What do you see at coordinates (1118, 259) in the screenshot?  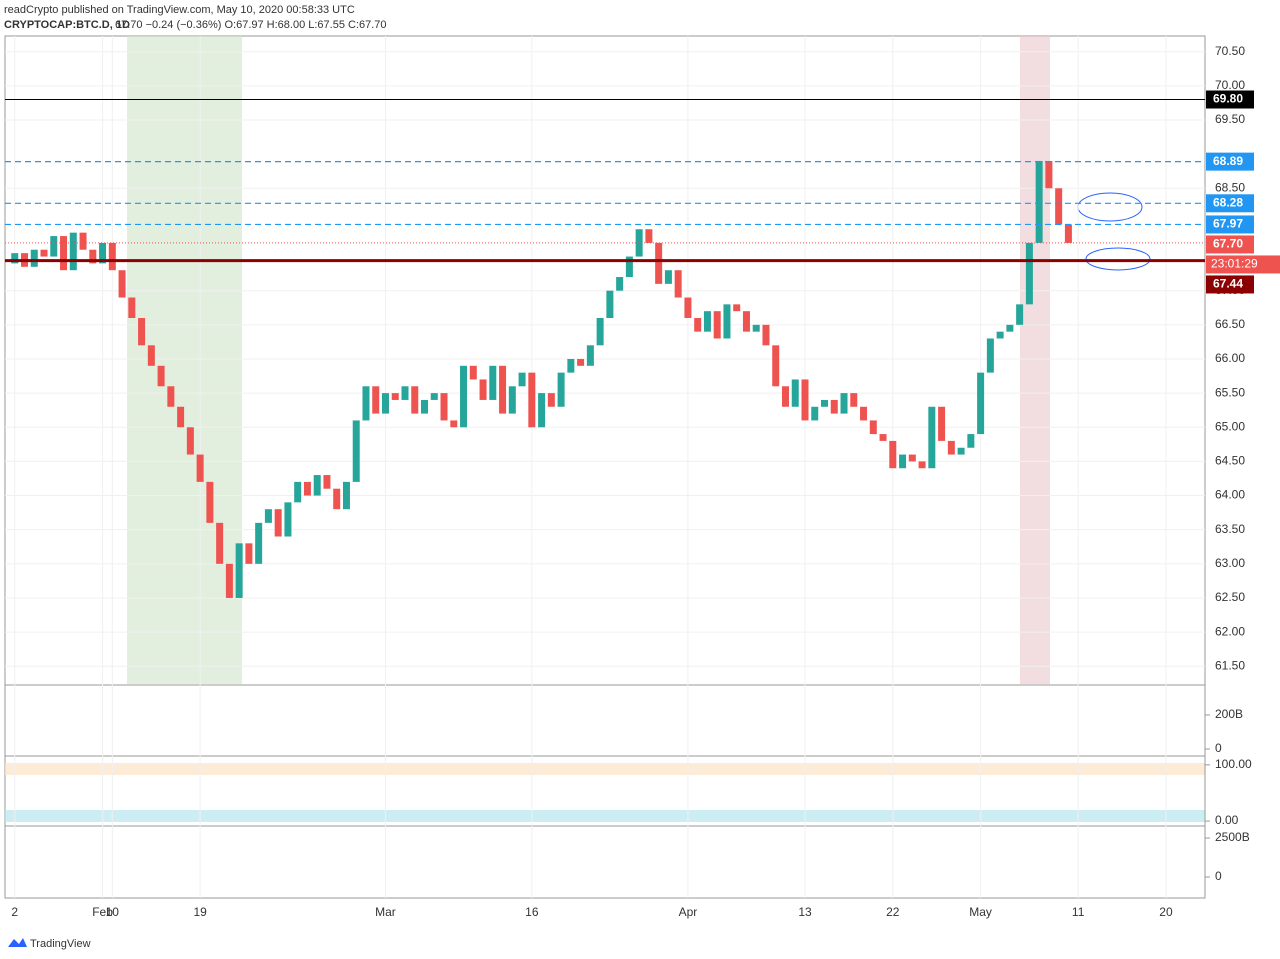 I see `drawing-circle` at bounding box center [1118, 259].